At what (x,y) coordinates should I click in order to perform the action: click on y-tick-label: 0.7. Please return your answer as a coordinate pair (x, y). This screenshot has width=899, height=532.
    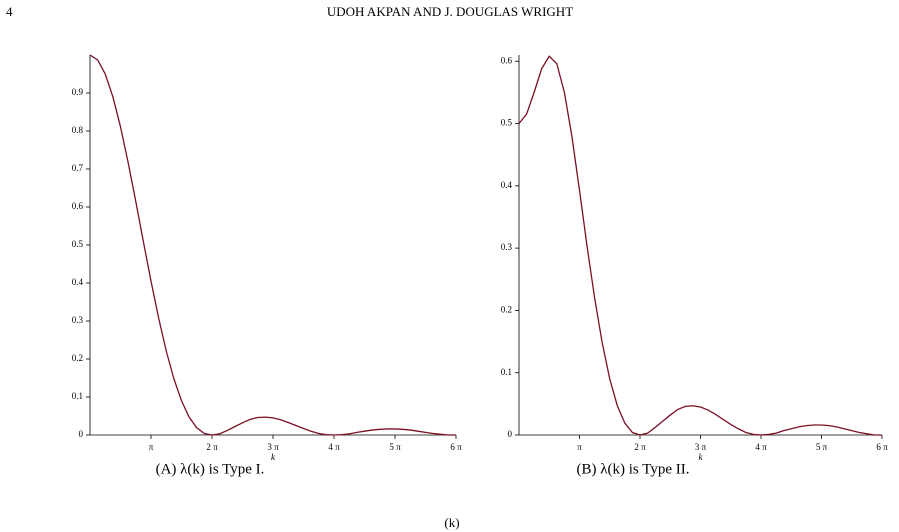
    Looking at the image, I should click on (78, 168).